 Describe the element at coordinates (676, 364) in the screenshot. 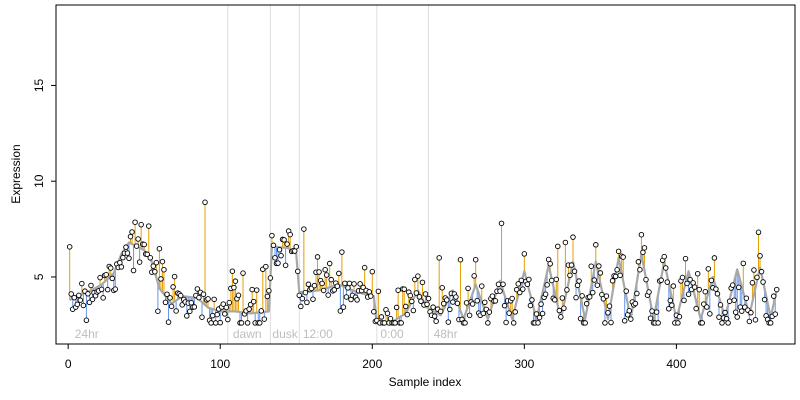

I see `x-tick-label: 400` at that location.